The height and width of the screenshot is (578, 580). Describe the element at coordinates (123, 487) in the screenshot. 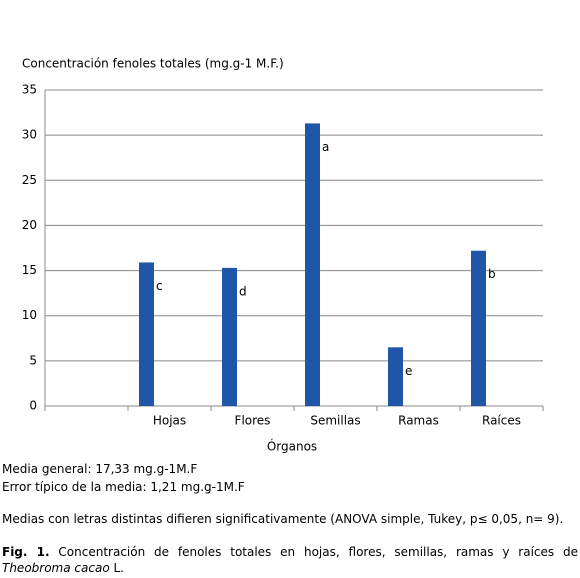

I see `note: Error típico de la media: 1,21 mg.g-1M.F` at that location.